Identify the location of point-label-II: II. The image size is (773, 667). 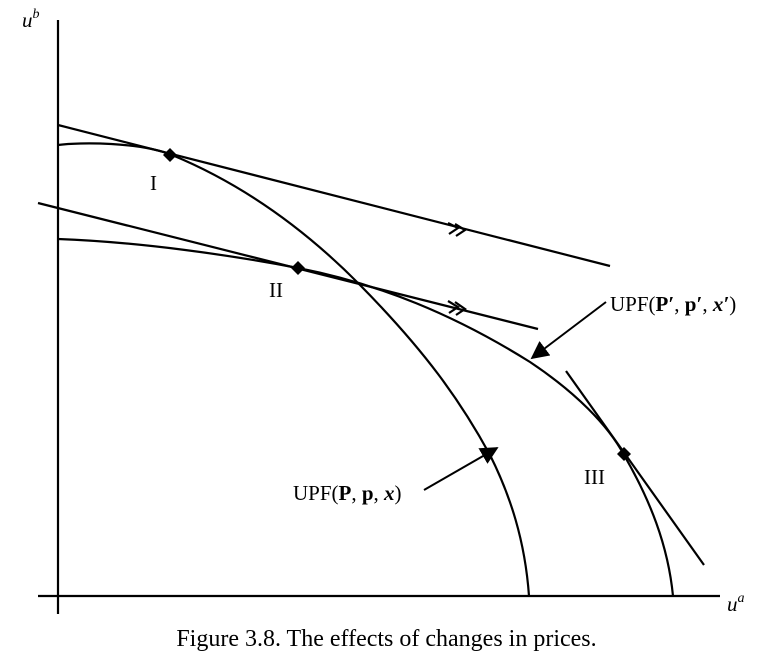
(276, 290).